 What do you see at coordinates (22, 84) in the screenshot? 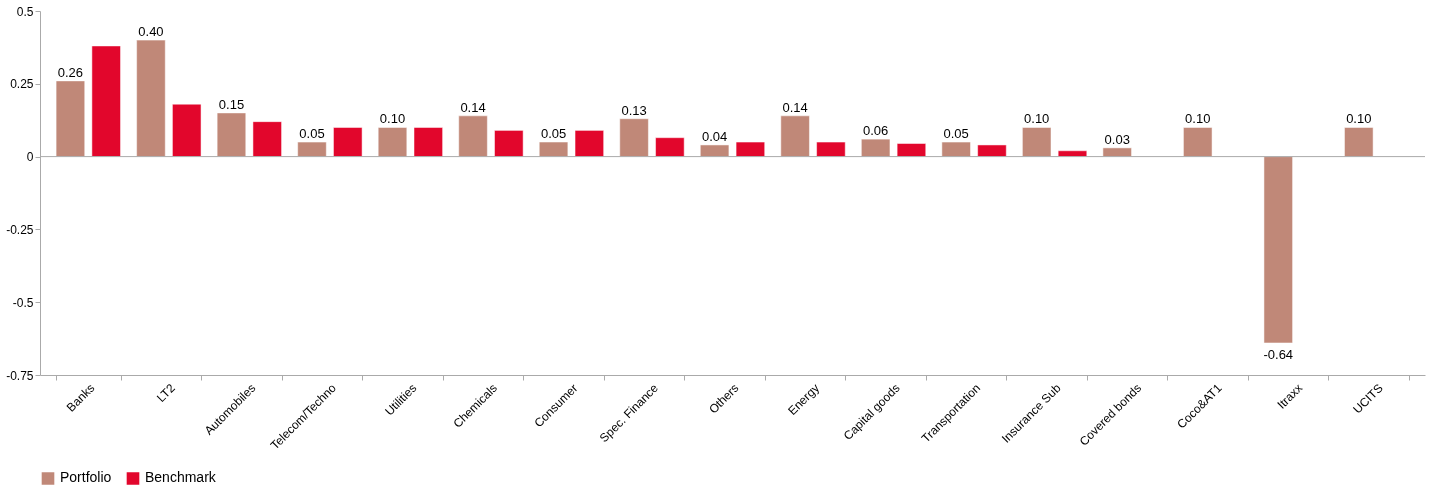
I see `y-tick-label: 0.25` at bounding box center [22, 84].